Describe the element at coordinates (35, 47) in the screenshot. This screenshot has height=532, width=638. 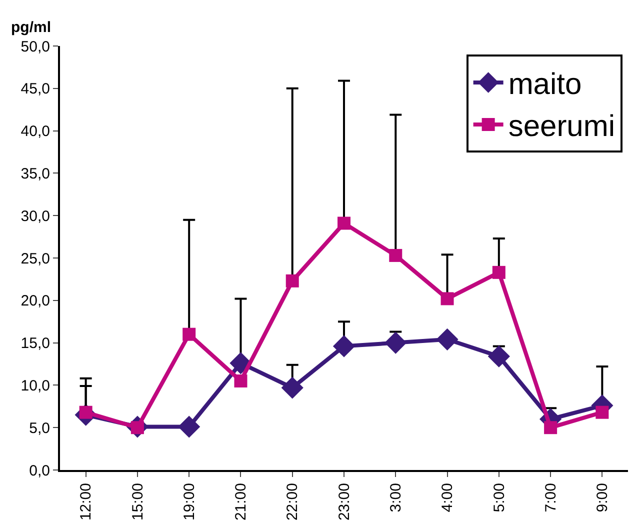
I see `y-tick-label: 50,0` at that location.